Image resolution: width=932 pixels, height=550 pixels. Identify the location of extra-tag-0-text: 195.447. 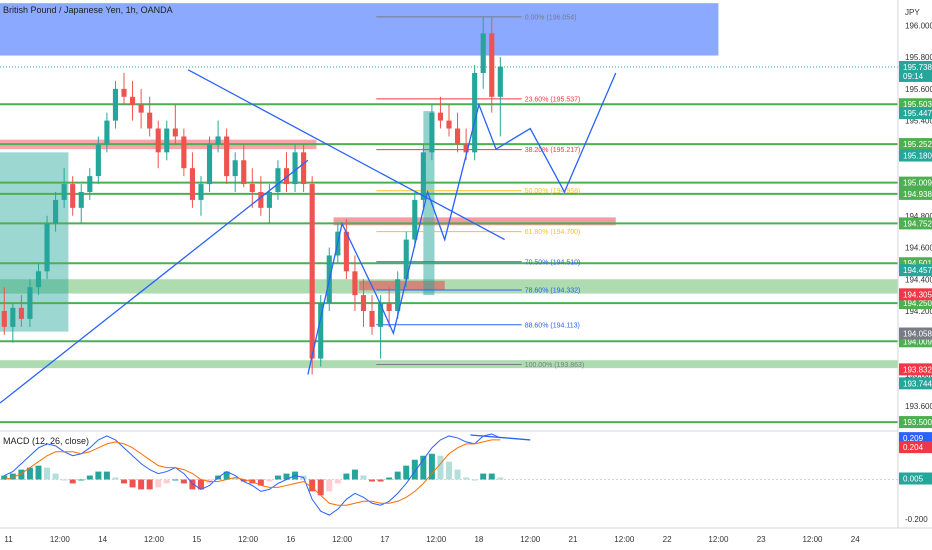
(917, 113).